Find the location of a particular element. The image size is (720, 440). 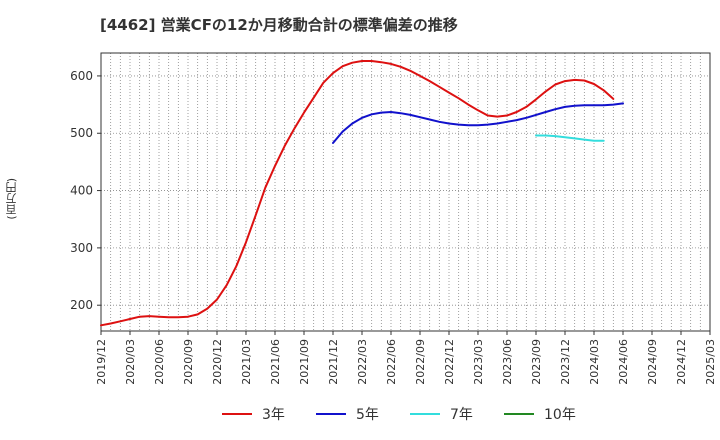

chart-title: [4462] 営業CFの12か月移動合計の標準偏差の推移 is located at coordinates (279, 25).